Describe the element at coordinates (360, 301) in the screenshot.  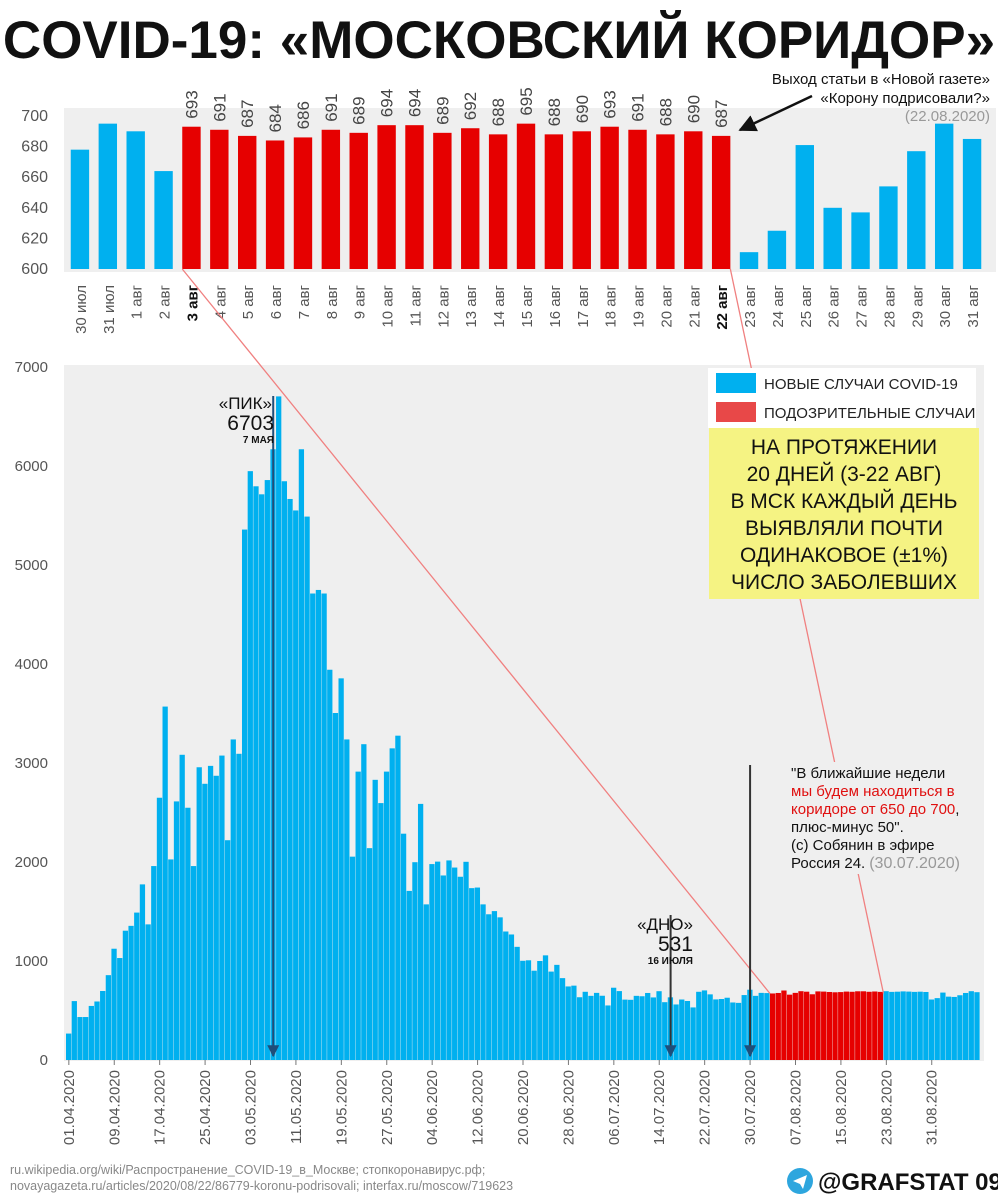
I see `top-x-label: 9 авг` at that location.